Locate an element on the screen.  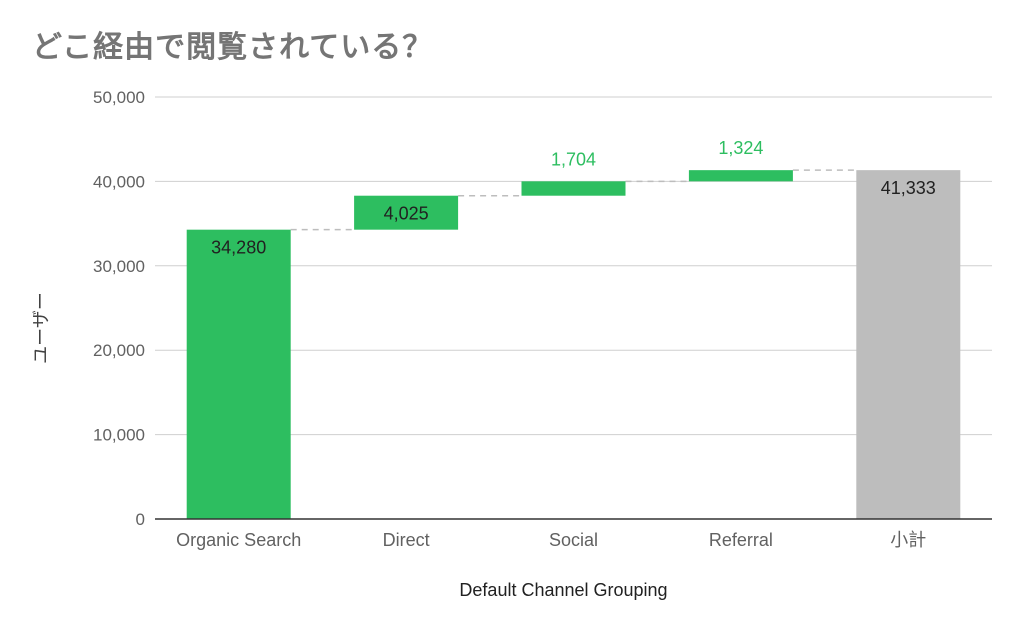
y-tick-label: 30,000 is located at coordinates (119, 266).